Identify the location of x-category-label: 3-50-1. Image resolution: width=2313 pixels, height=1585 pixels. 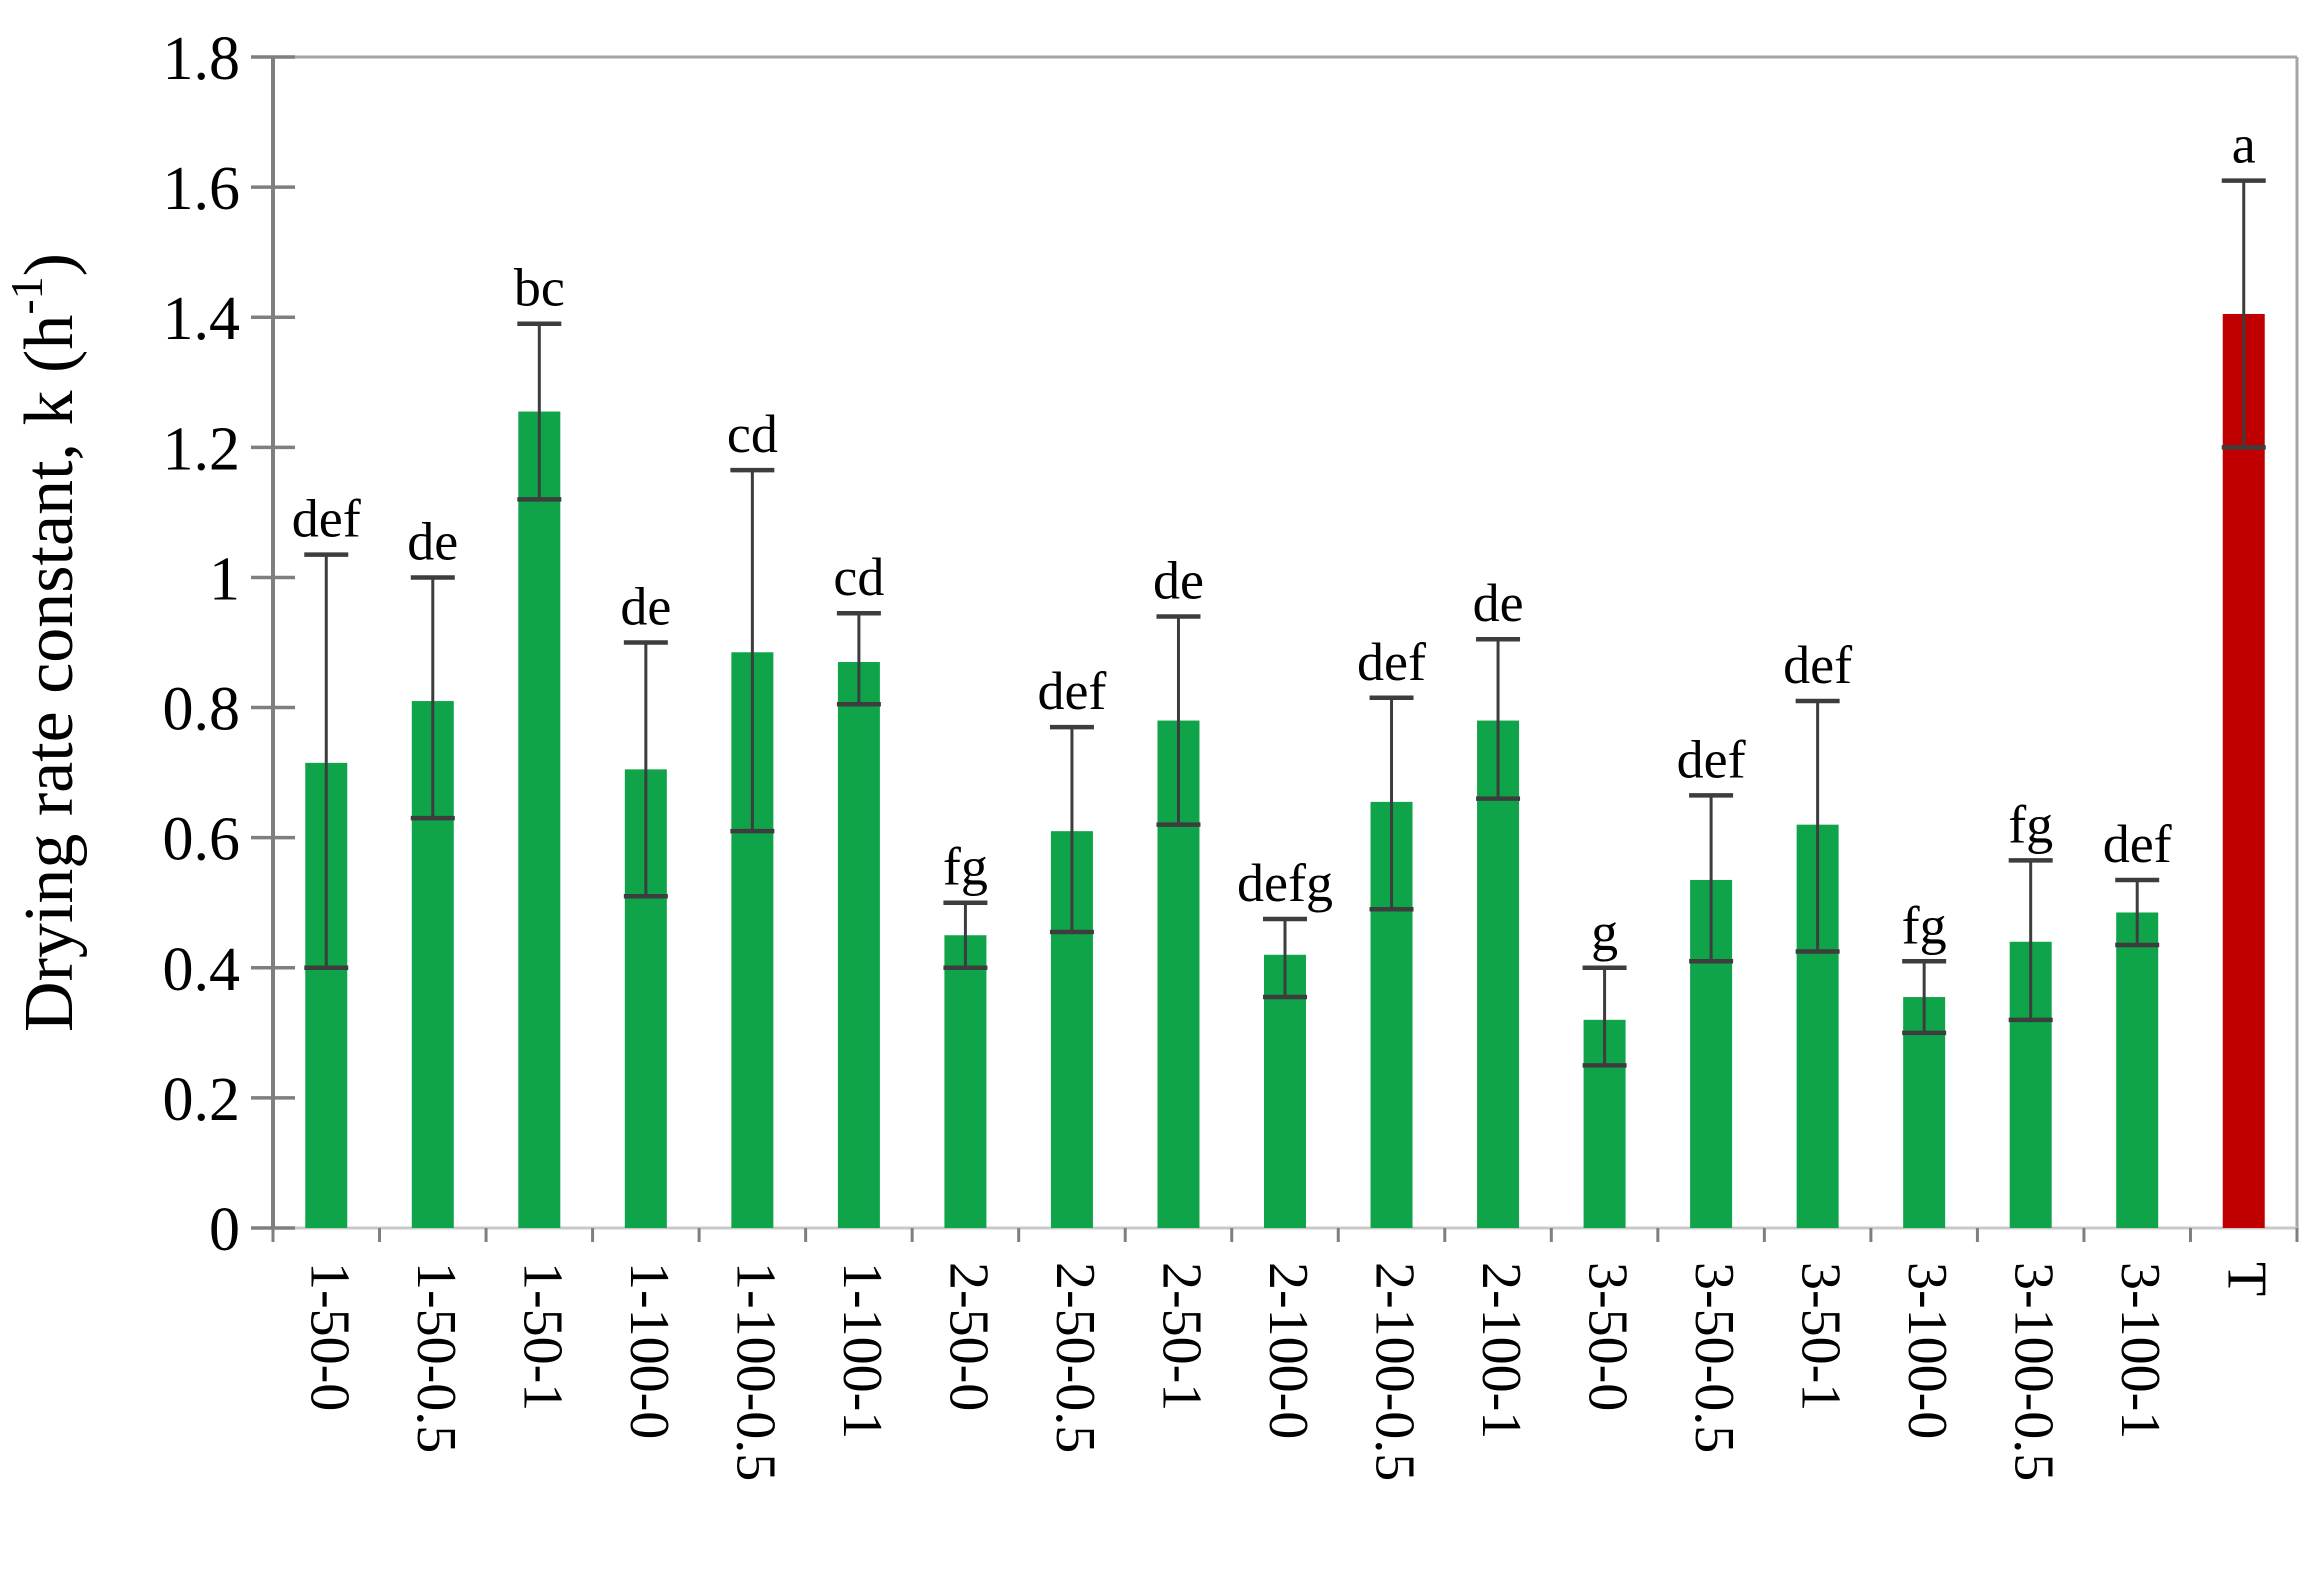
(1821, 1336).